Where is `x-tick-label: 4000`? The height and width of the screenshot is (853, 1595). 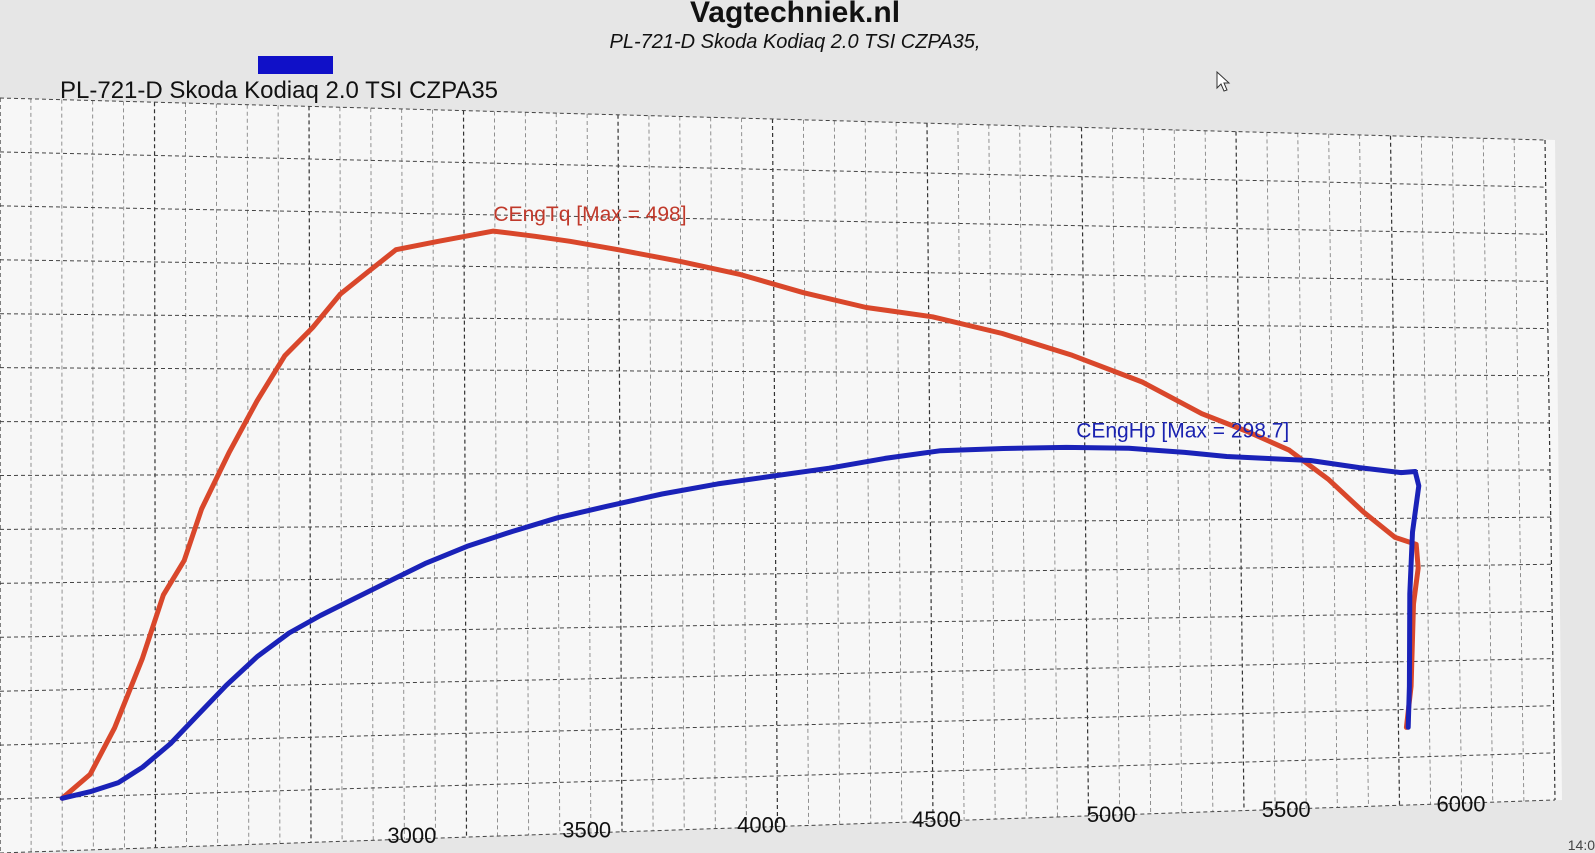
x-tick-label: 4000 is located at coordinates (761, 824).